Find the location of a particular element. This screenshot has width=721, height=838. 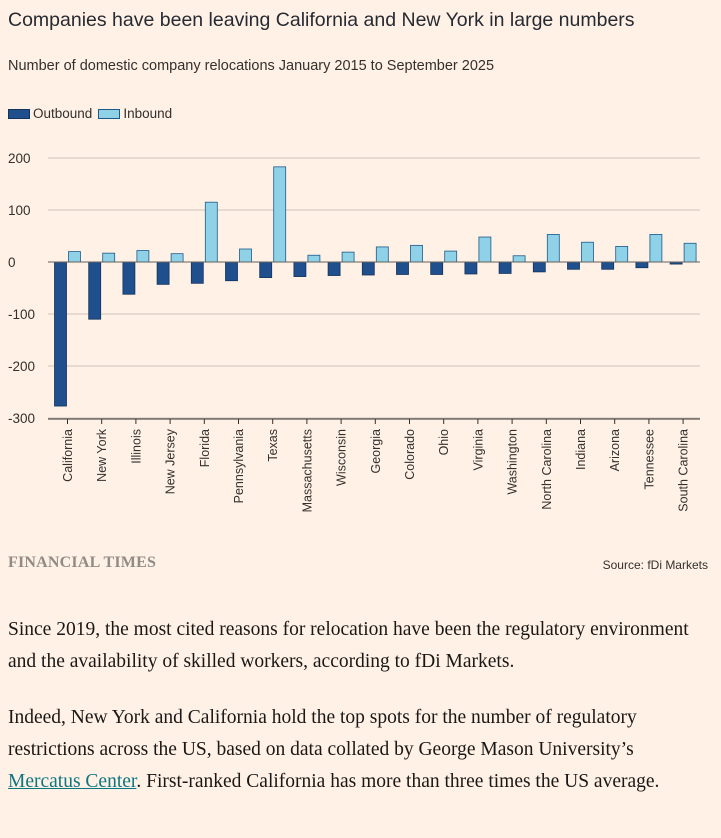

y-tick-label-5: -300 is located at coordinates (21, 418).